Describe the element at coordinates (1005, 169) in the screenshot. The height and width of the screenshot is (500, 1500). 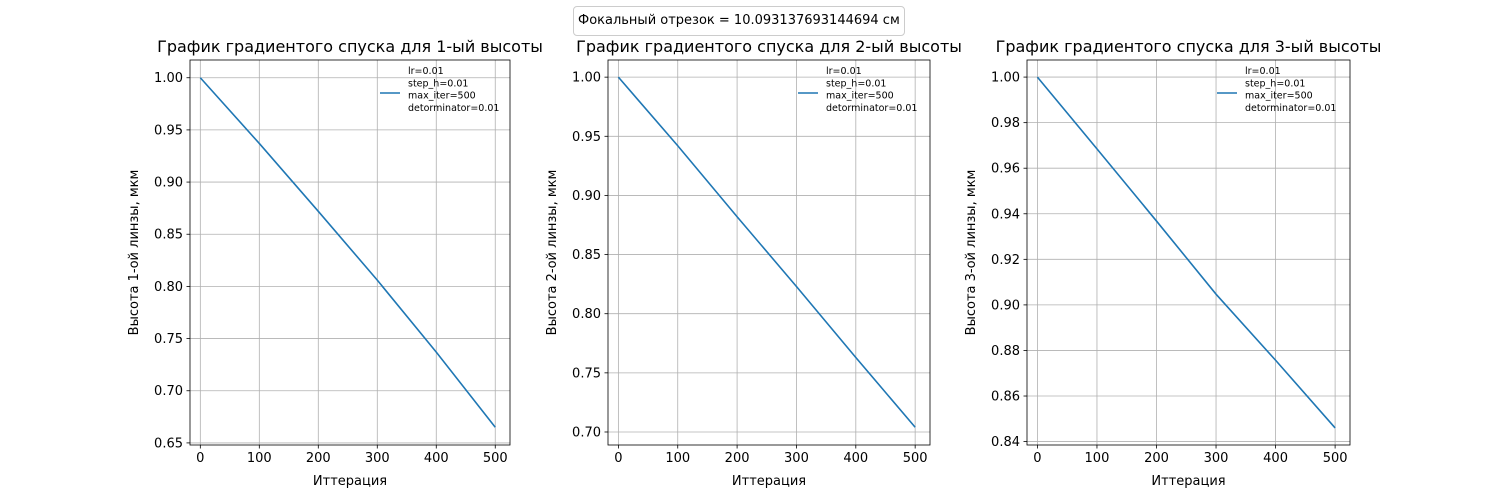
I see `y-tick-label: 0.96` at that location.